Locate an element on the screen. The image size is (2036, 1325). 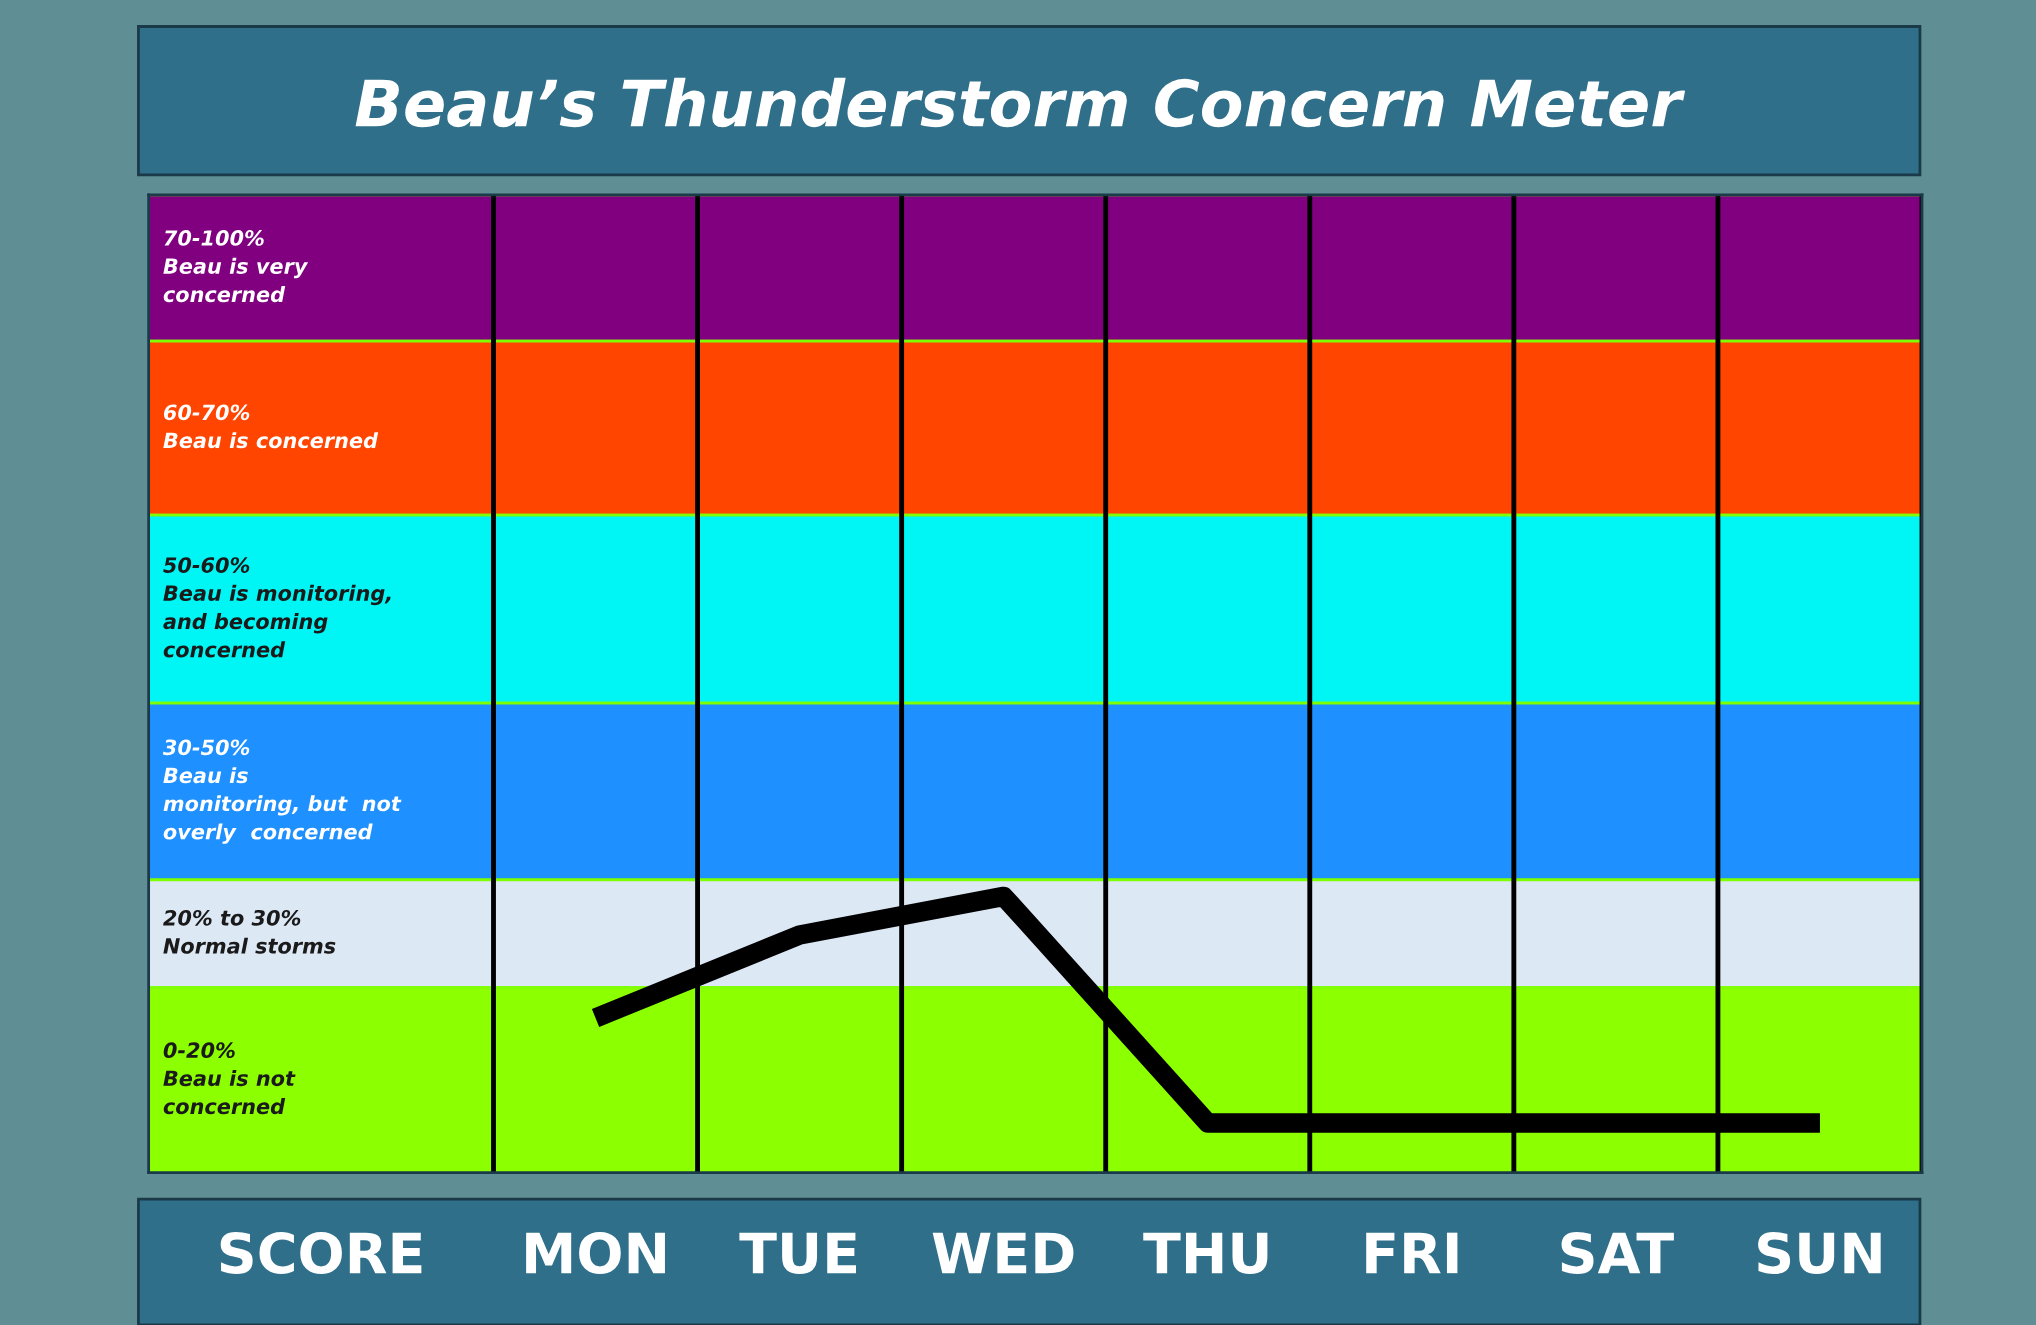
band-label: 70-100% Beau is very concerned is located at coordinates (236, 266).